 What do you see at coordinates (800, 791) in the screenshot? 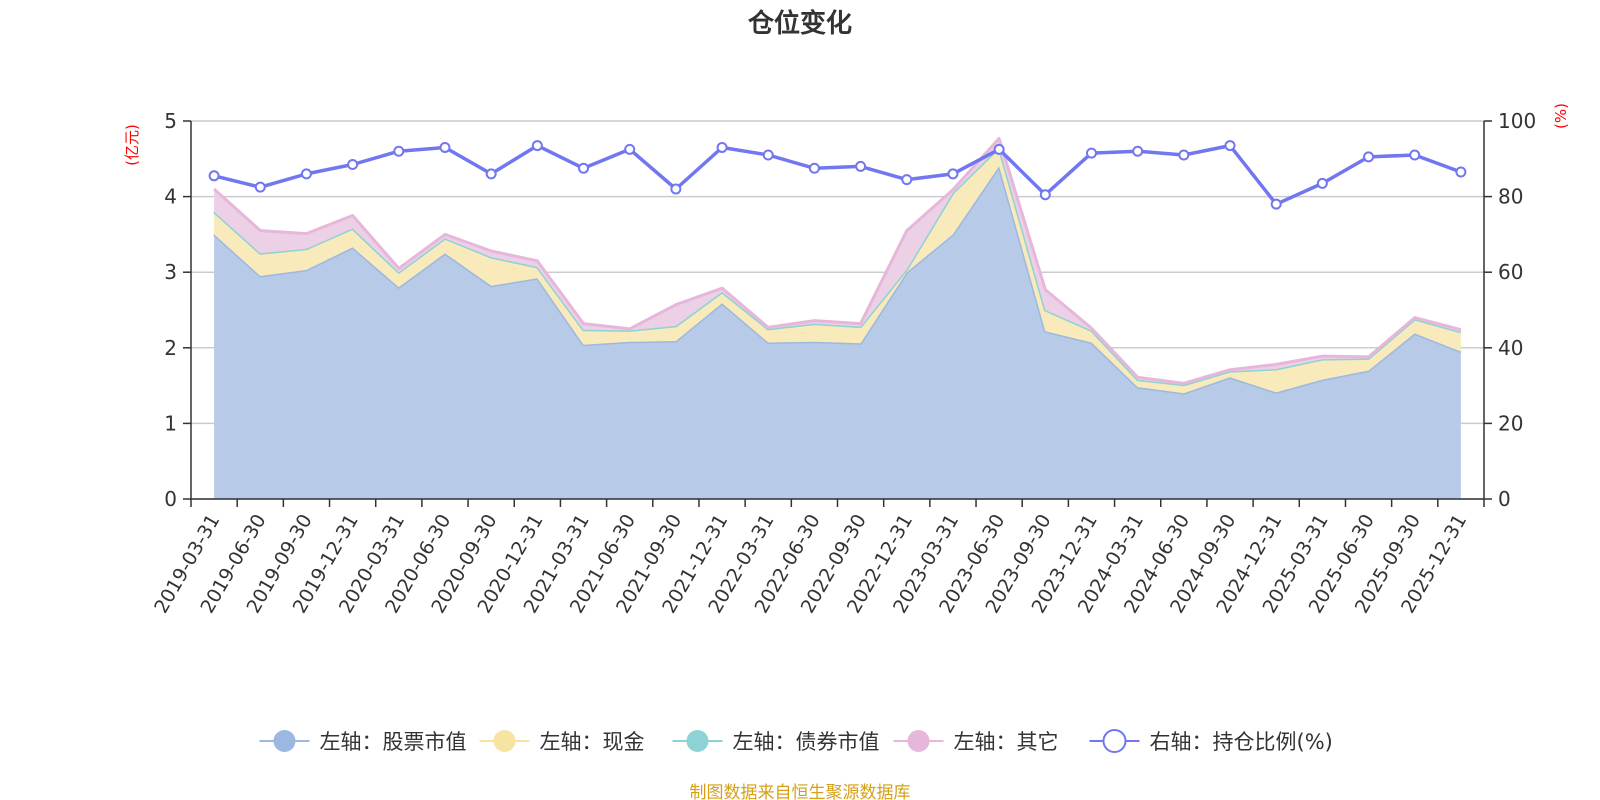
I see `source-note: 制图数据来自恒生聚源数据库` at bounding box center [800, 791].